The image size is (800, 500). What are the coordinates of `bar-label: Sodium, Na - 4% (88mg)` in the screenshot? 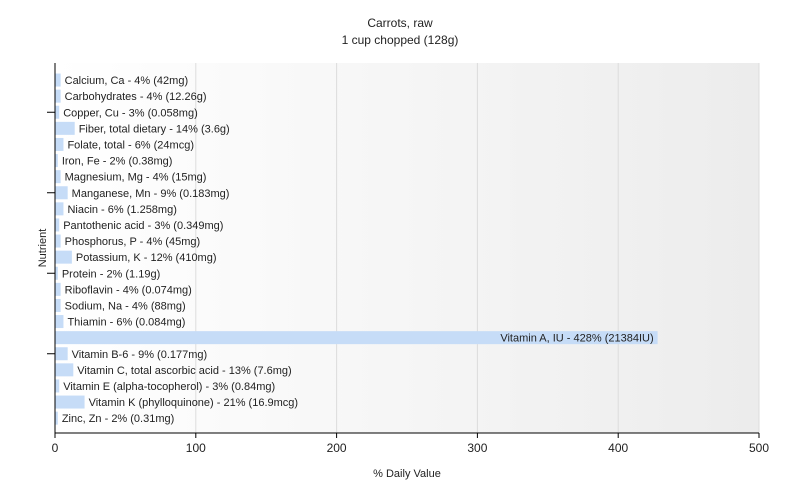 It's located at (125, 306).